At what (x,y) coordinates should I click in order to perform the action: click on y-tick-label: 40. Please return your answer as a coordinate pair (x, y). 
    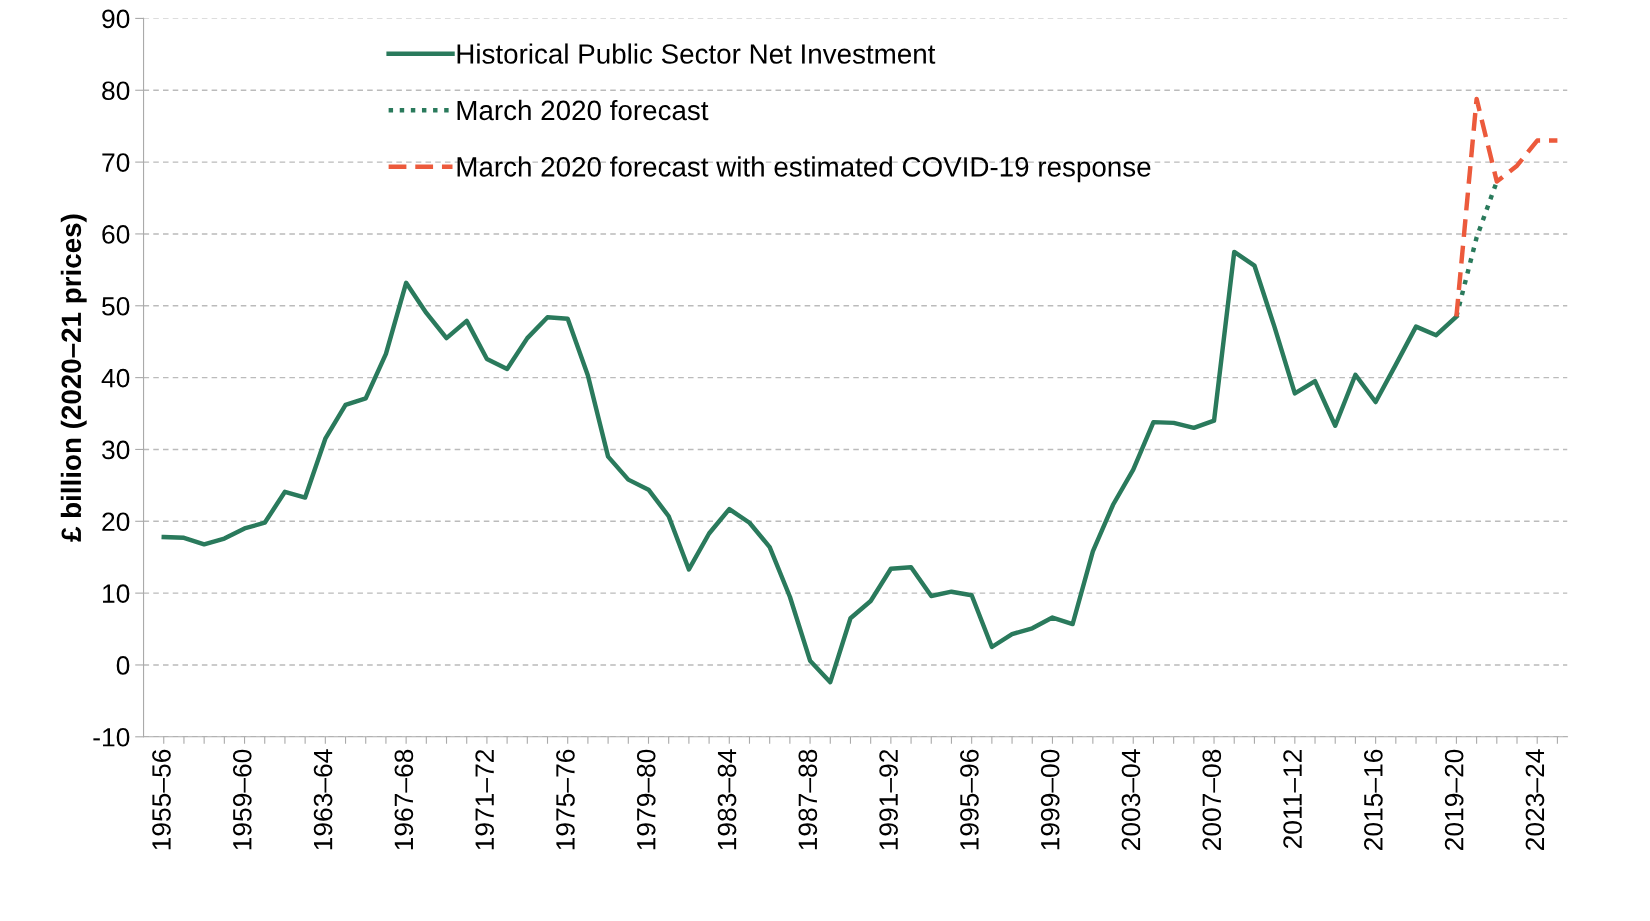
    Looking at the image, I should click on (115, 378).